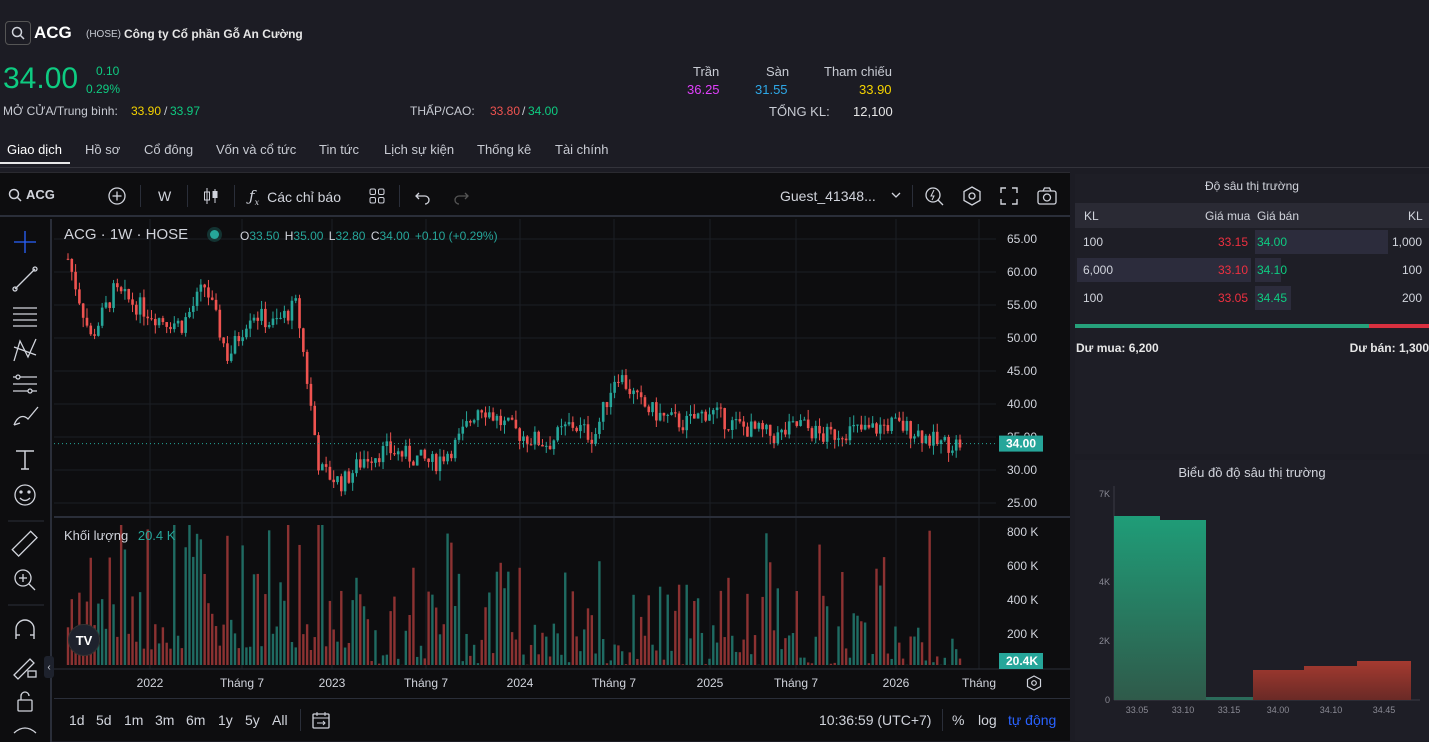 The width and height of the screenshot is (1429, 742). What do you see at coordinates (102, 149) in the screenshot?
I see `tab-profile: Hồ sơ` at bounding box center [102, 149].